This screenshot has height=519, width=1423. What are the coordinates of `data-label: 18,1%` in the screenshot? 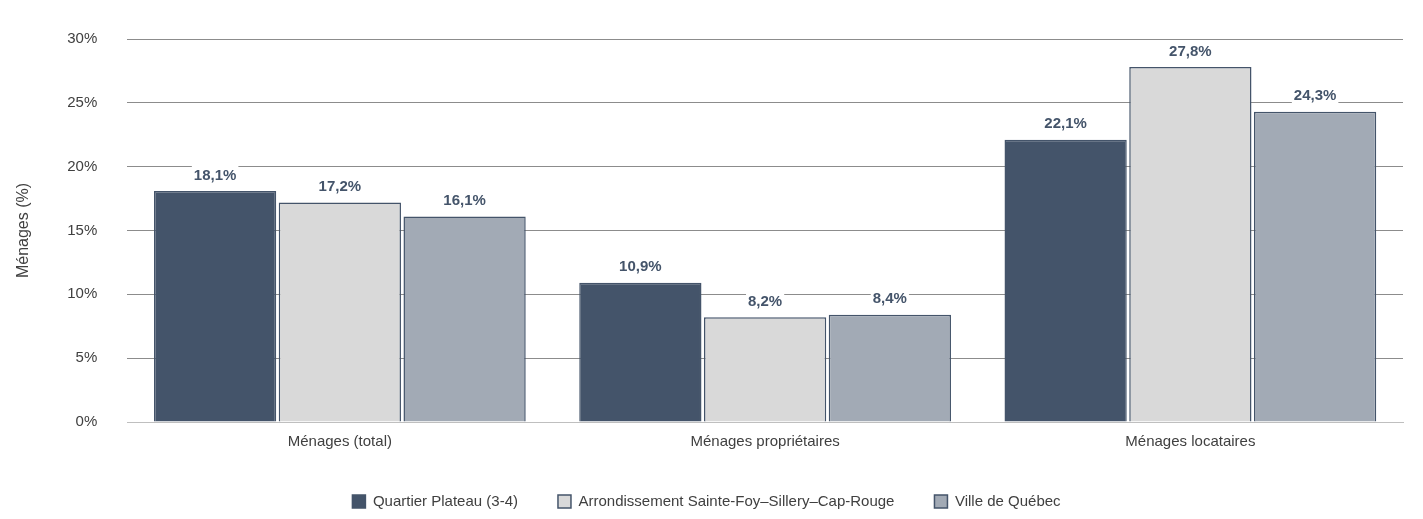 It's located at (215, 174).